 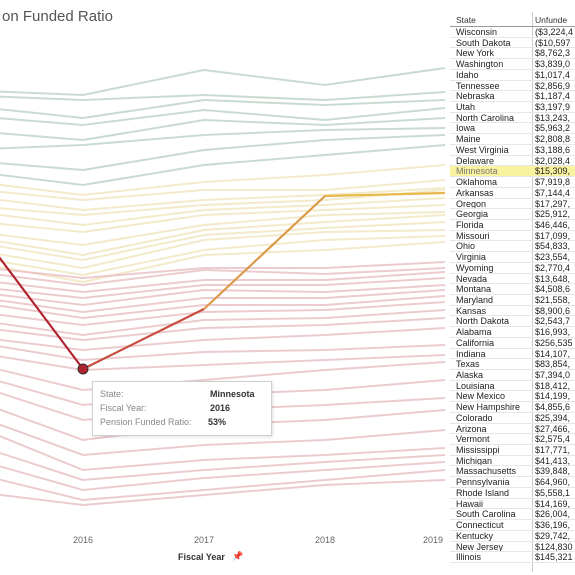 What do you see at coordinates (512, 289) in the screenshot?
I see `table-row: Montana $4,508,6` at bounding box center [512, 289].